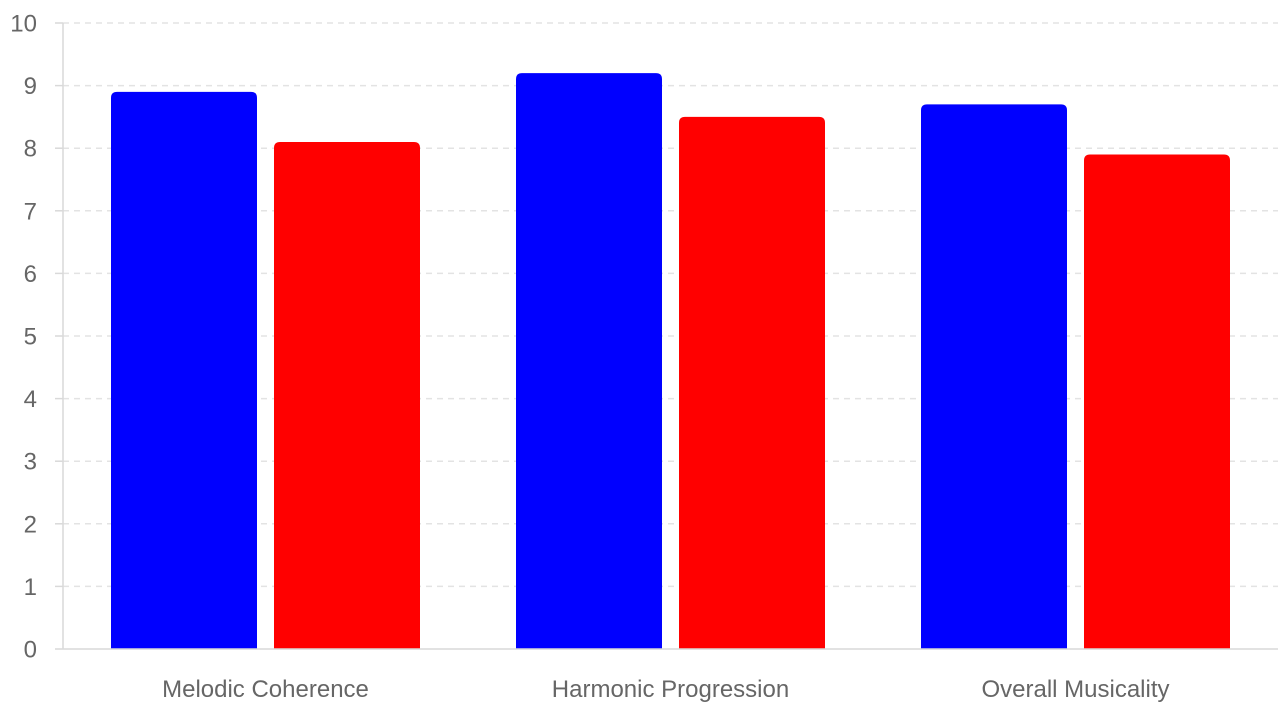 This screenshot has height=715, width=1280. I want to click on x-tick-label: Overall Musicality, so click(1075, 689).